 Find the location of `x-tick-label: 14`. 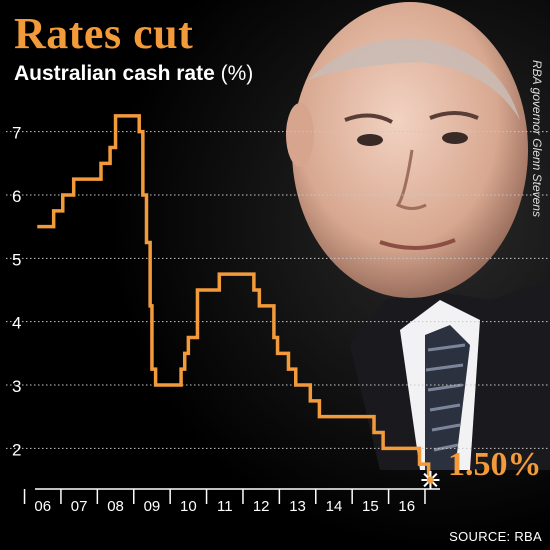

x-tick-label: 14 is located at coordinates (334, 506).